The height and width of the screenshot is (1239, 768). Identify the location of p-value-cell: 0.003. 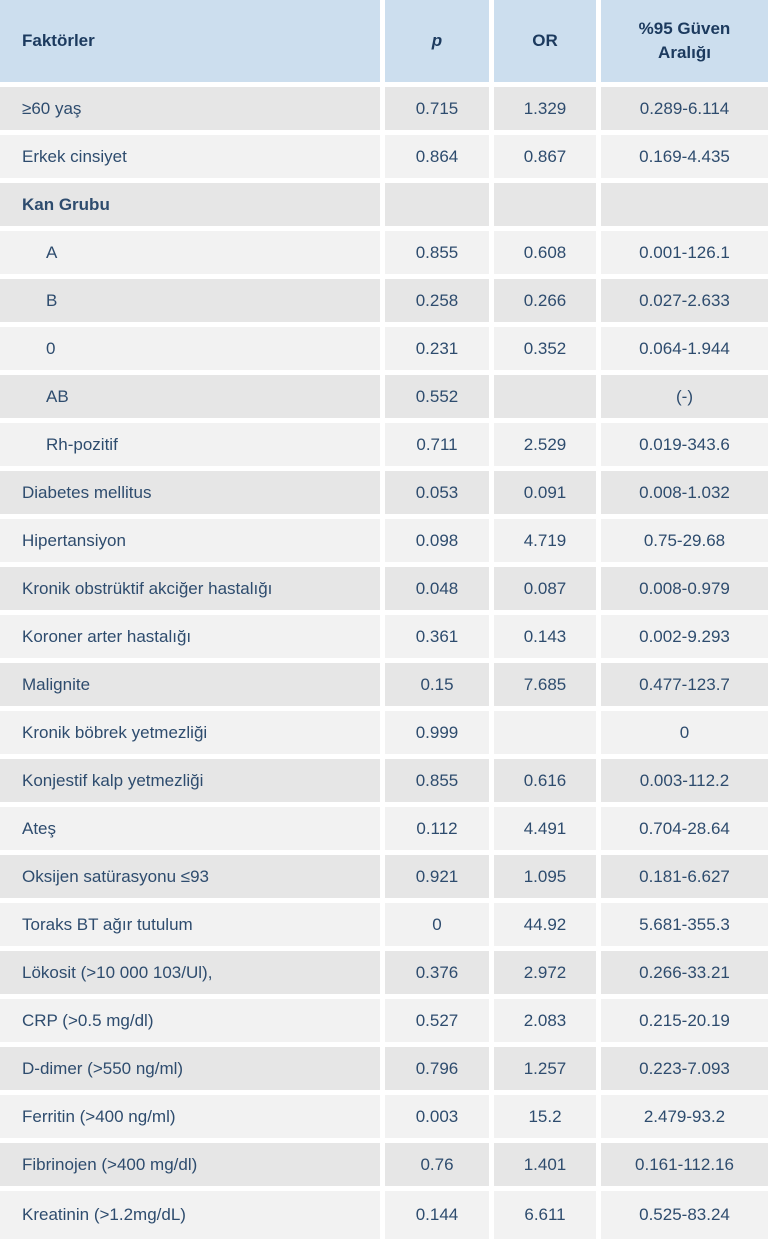
(439, 1119).